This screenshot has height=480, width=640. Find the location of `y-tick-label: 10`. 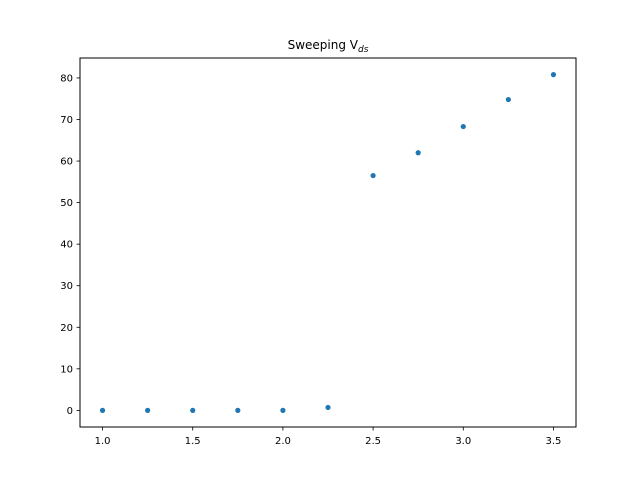

y-tick-label: 10 is located at coordinates (66, 369).